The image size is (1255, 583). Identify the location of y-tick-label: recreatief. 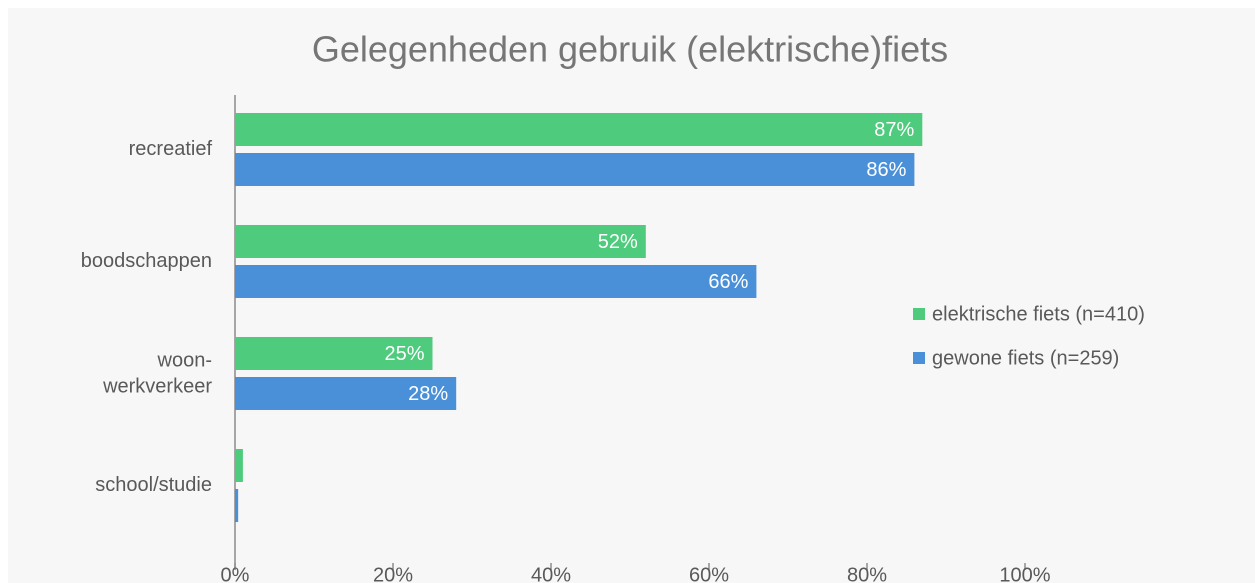
(171, 149).